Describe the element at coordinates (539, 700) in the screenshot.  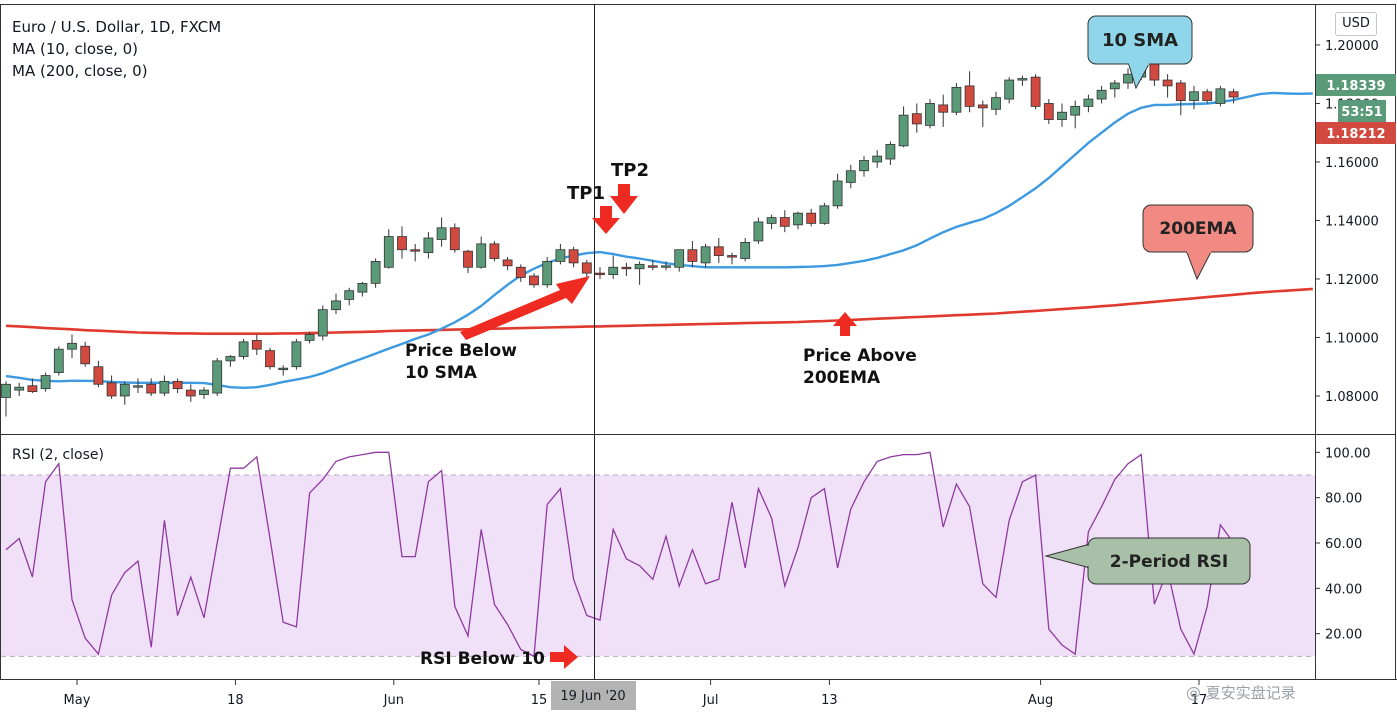
I see `time-tick-label: 15` at that location.